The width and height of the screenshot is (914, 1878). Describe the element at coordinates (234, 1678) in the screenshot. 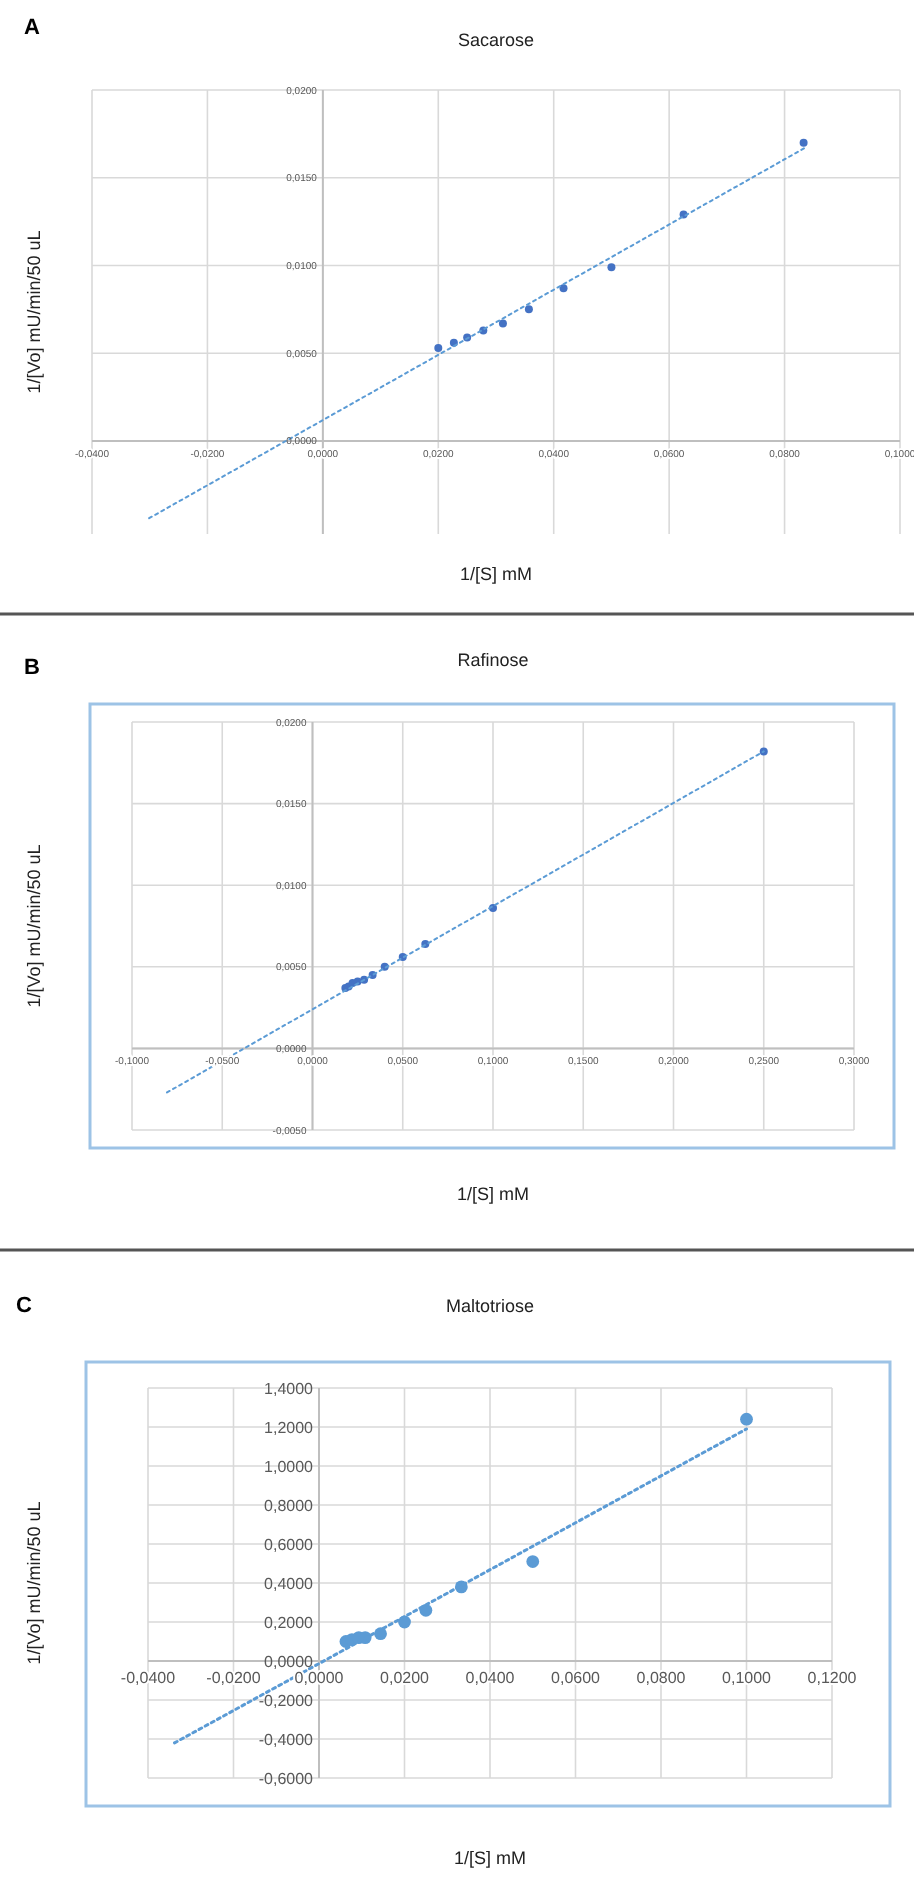

I see `x-tick-label: -0,0200` at that location.